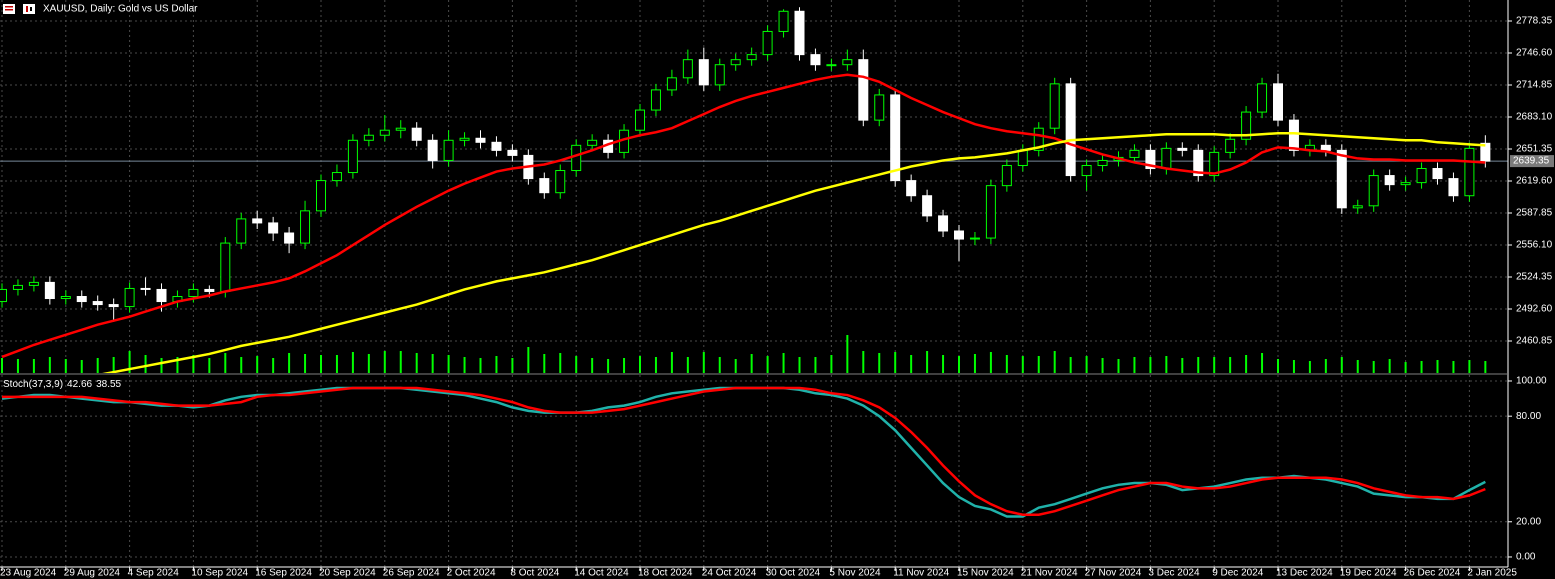  Describe the element at coordinates (1304, 573) in the screenshot. I see `x-tick-label: 13 Dec 2024` at that location.